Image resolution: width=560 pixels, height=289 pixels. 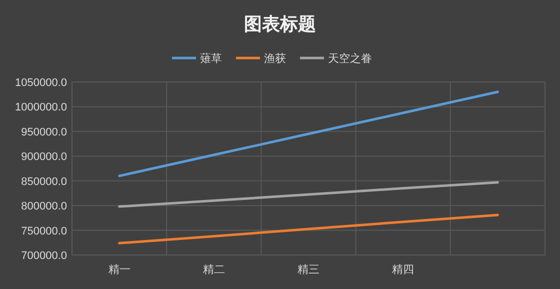 What do you see at coordinates (41, 83) in the screenshot?
I see `y-tick-label: 1050000.0` at bounding box center [41, 83].